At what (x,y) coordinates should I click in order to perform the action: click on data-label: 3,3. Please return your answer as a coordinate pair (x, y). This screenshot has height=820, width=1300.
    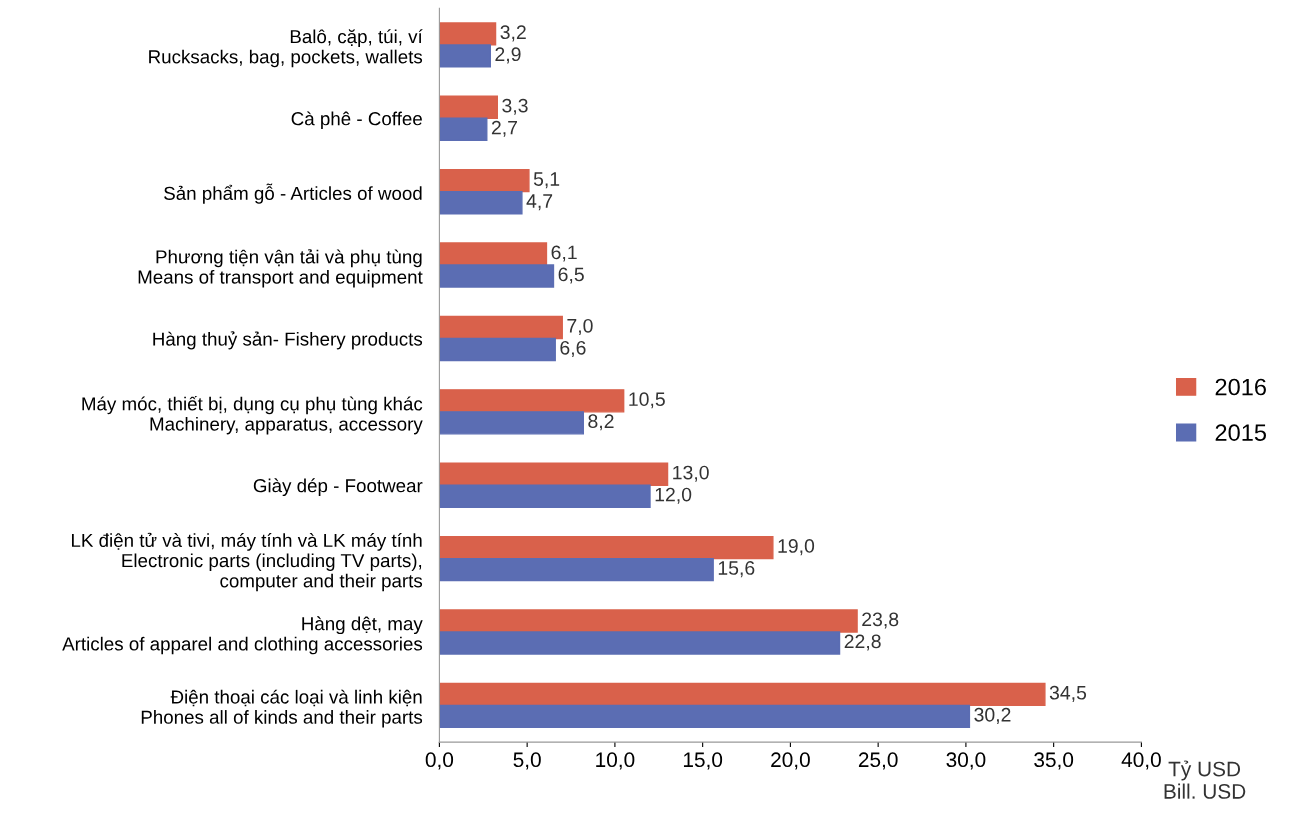
    Looking at the image, I should click on (515, 106).